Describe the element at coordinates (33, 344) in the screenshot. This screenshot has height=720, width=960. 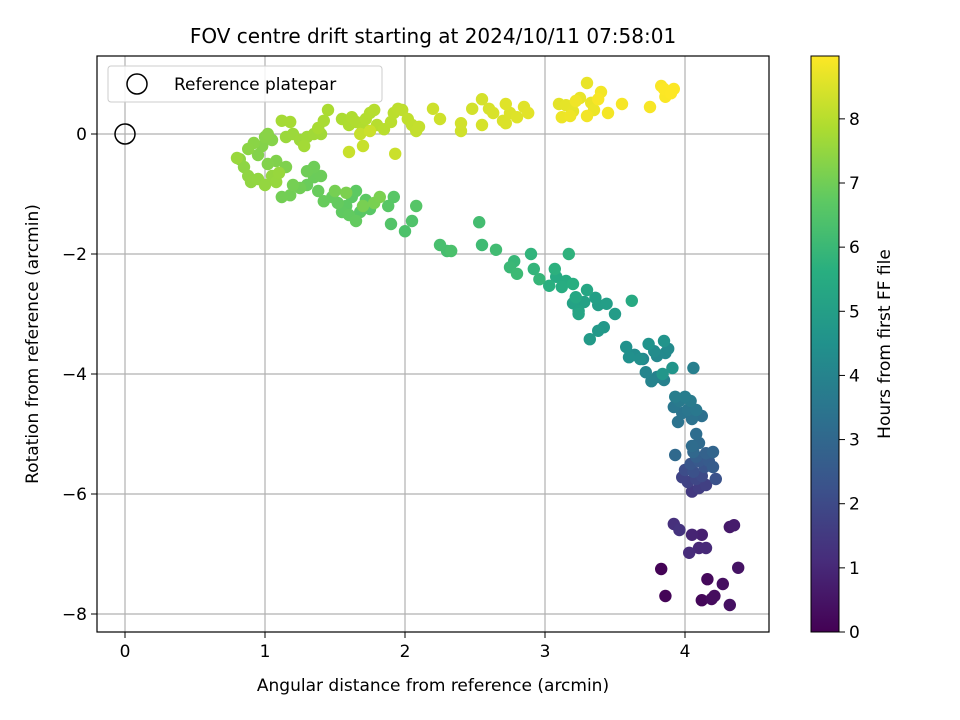
I see `y-axis-label: Rotation from reference (arcmin)` at that location.